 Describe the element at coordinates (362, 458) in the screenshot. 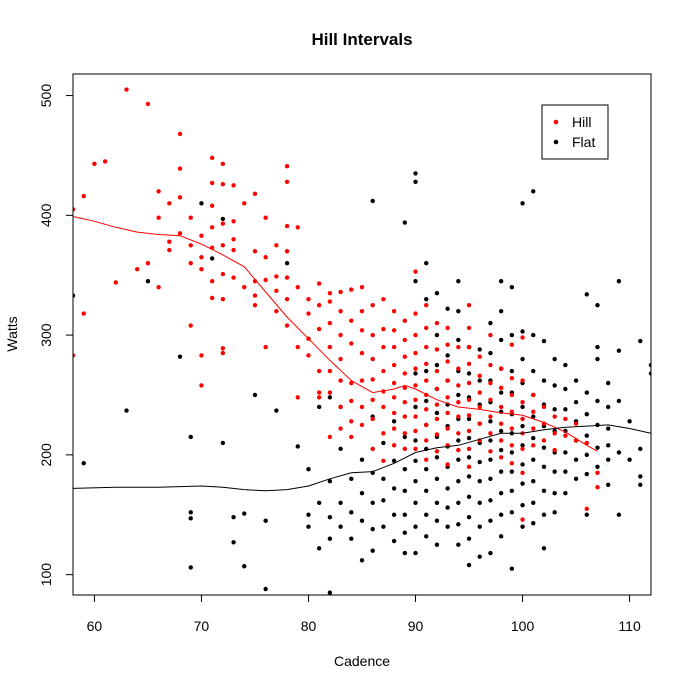

I see `smooth-line-flat` at that location.